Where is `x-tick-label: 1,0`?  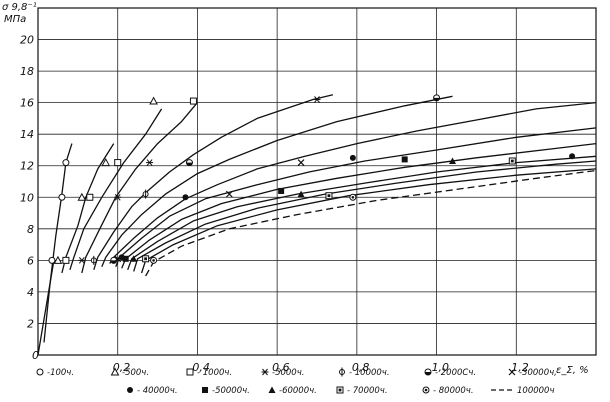
x-tick-label: 1,0 is located at coordinates (441, 367).